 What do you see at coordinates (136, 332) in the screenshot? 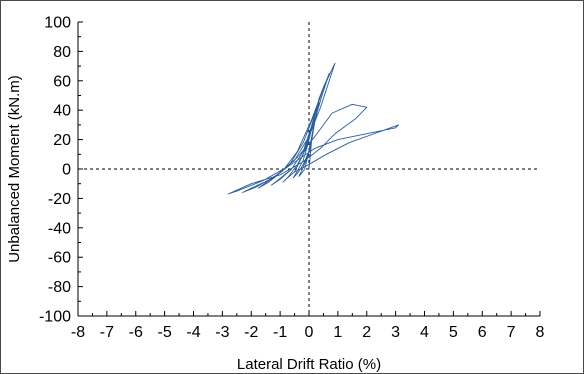
I see `x-tick-label: -6` at bounding box center [136, 332].